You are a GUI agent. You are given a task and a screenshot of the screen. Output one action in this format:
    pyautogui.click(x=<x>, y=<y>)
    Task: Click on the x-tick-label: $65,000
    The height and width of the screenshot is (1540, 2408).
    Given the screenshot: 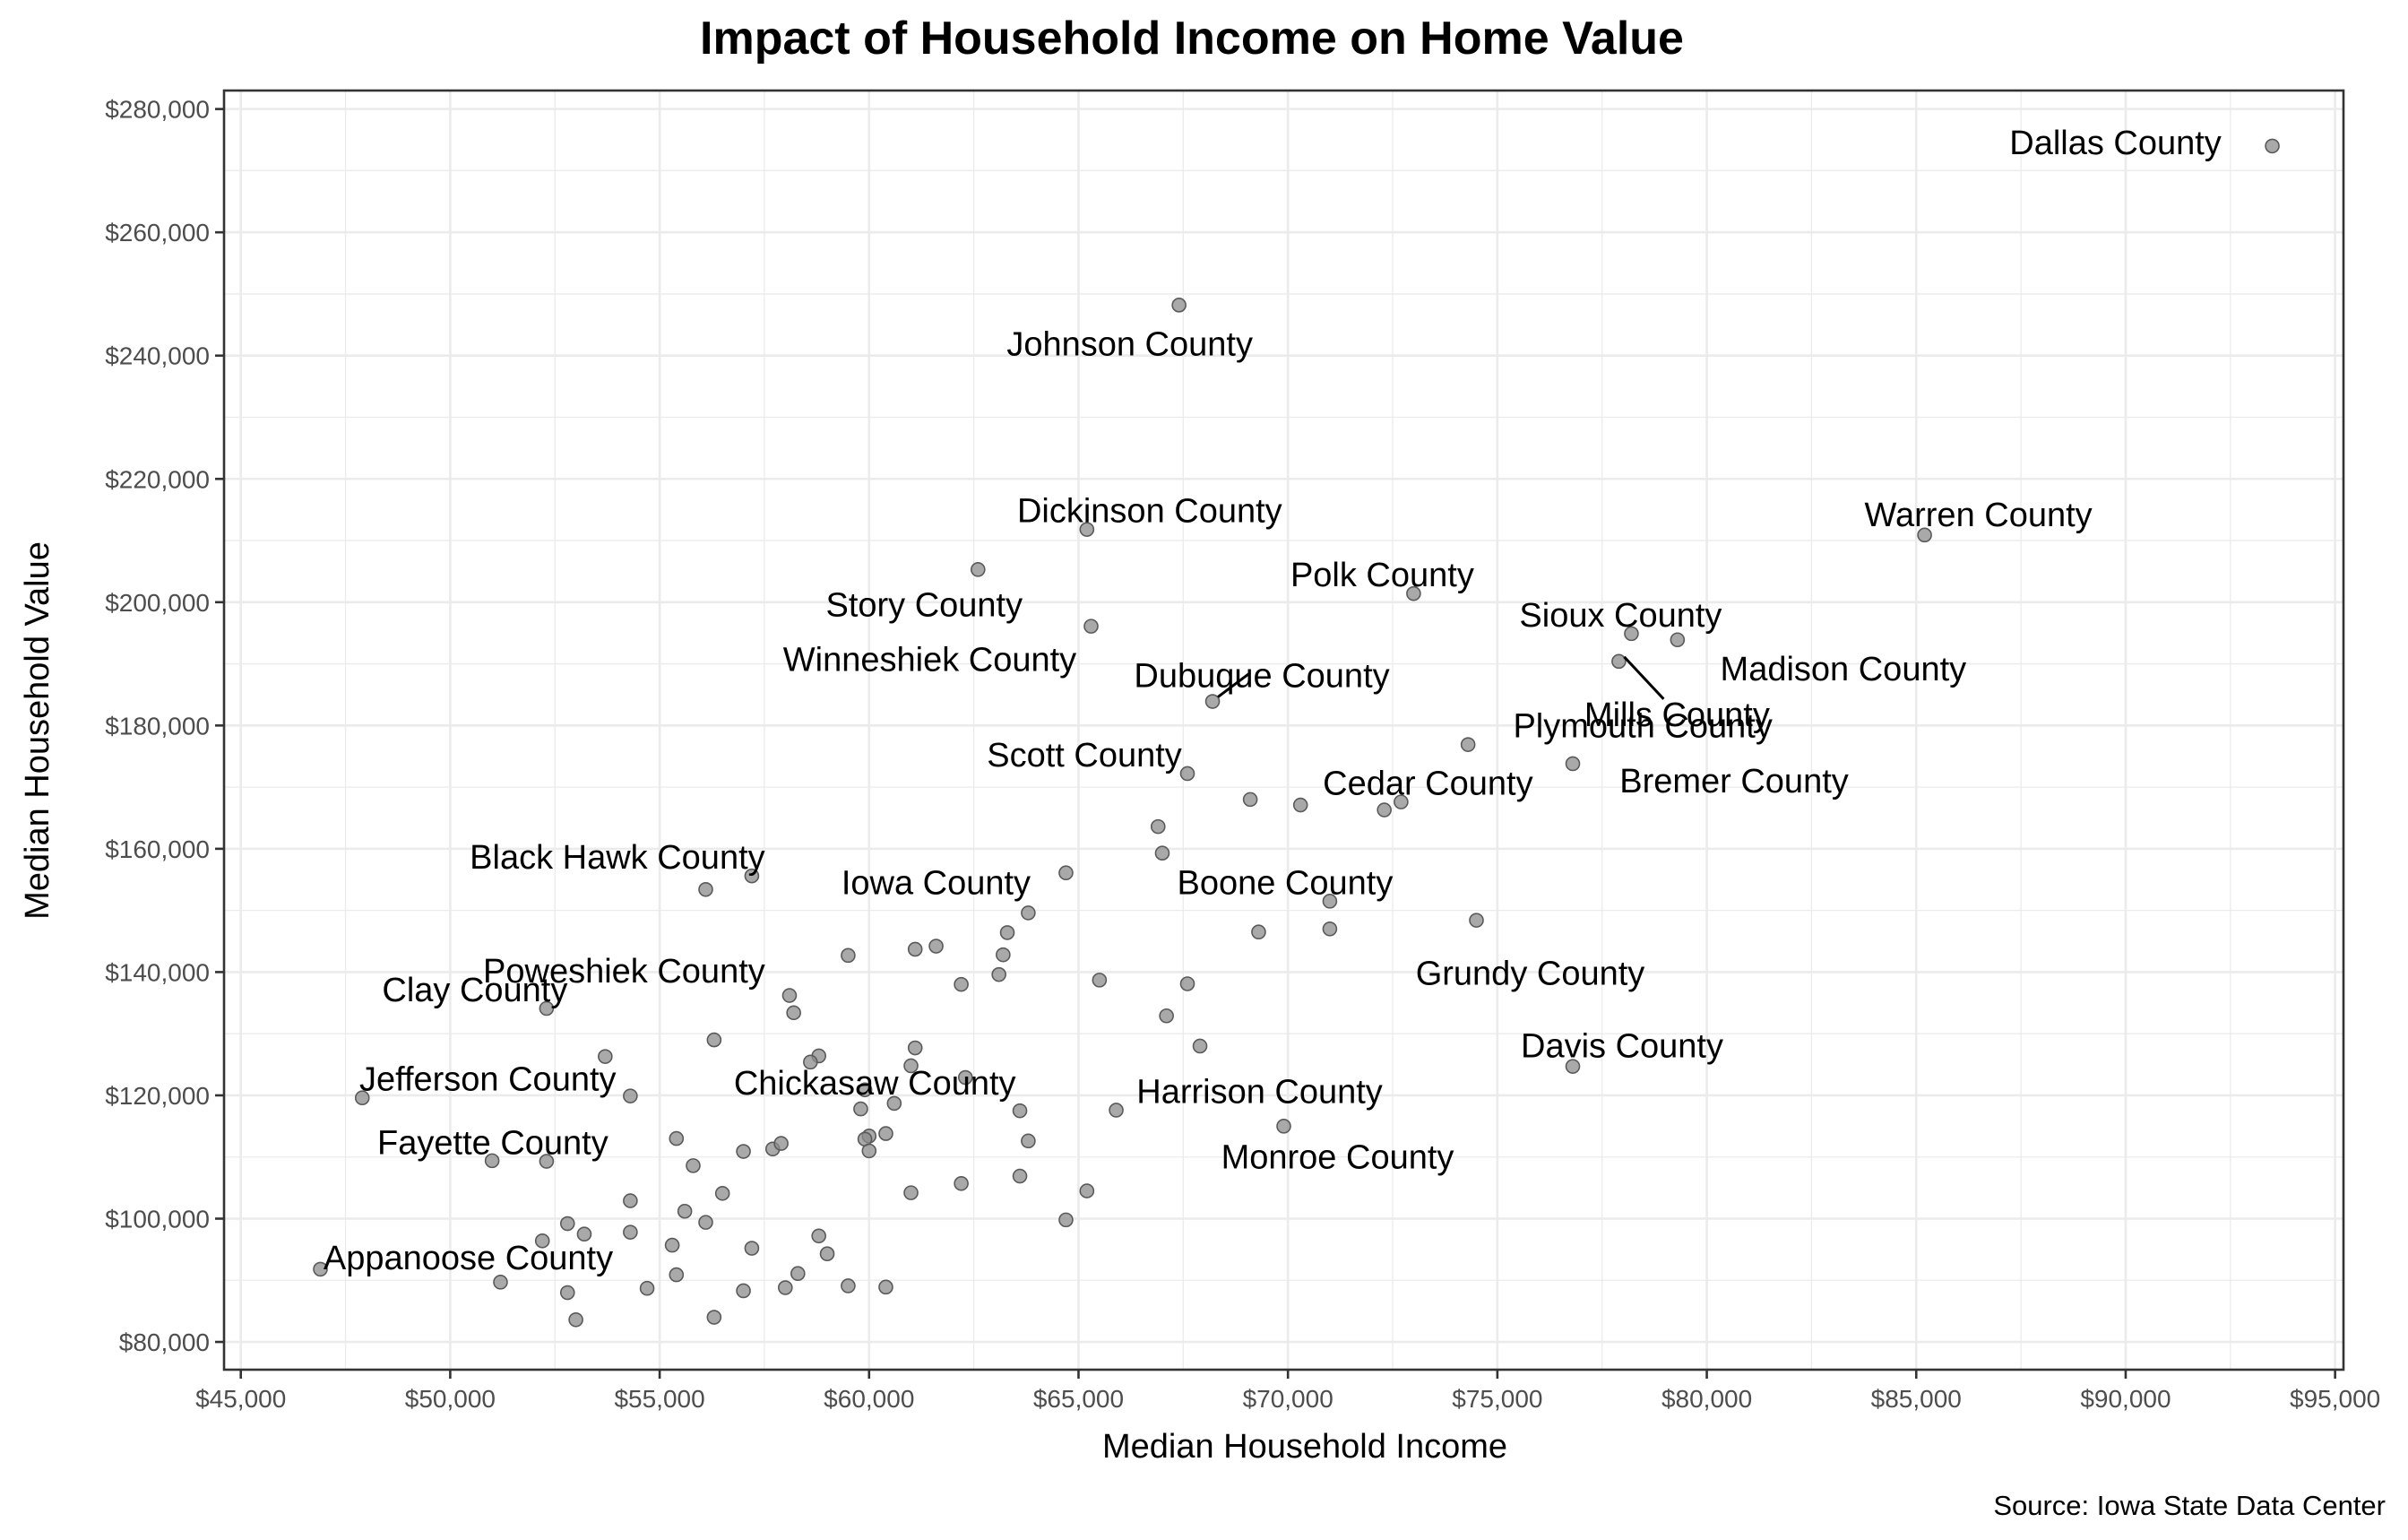 What is the action you would take?
    pyautogui.click(x=1079, y=1399)
    